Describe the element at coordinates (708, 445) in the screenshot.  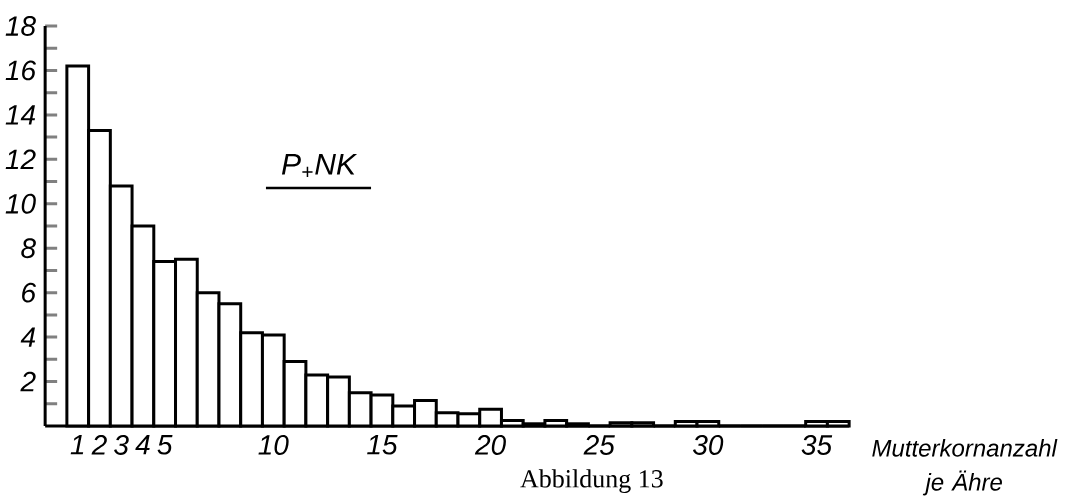
I see `x-tick-label: 30` at that location.